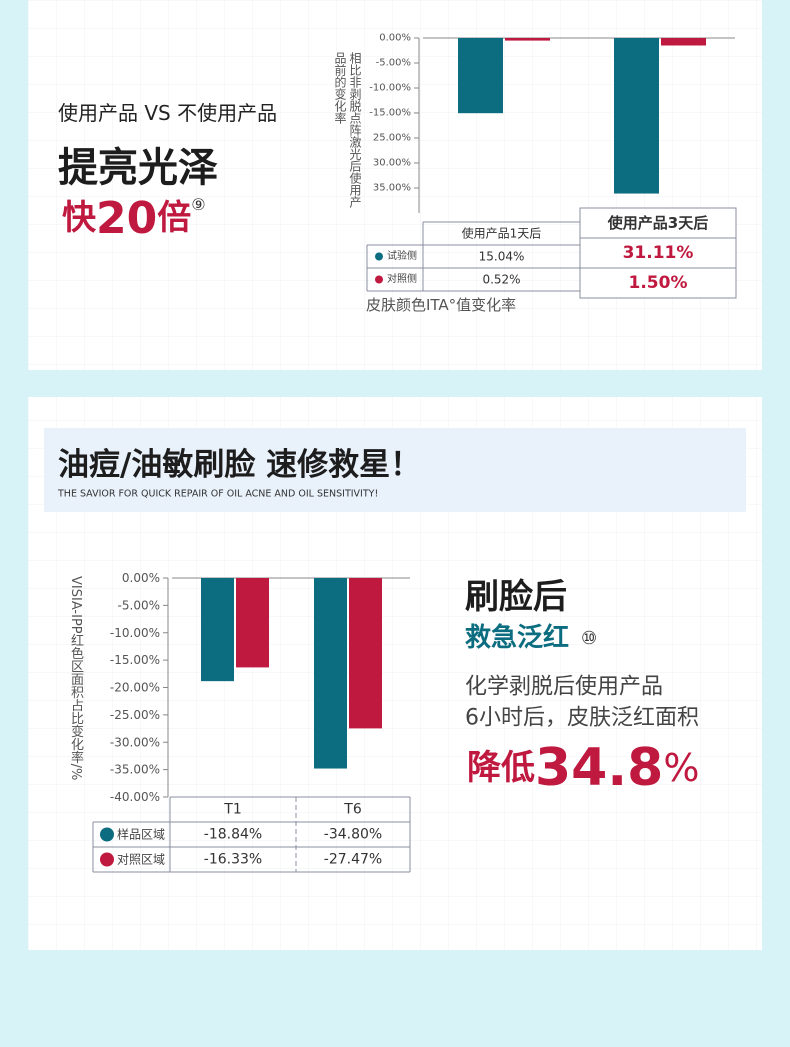 The width and height of the screenshot is (790, 1047). Describe the element at coordinates (135, 797) in the screenshot. I see `y-tick-label: -40.00%` at that location.